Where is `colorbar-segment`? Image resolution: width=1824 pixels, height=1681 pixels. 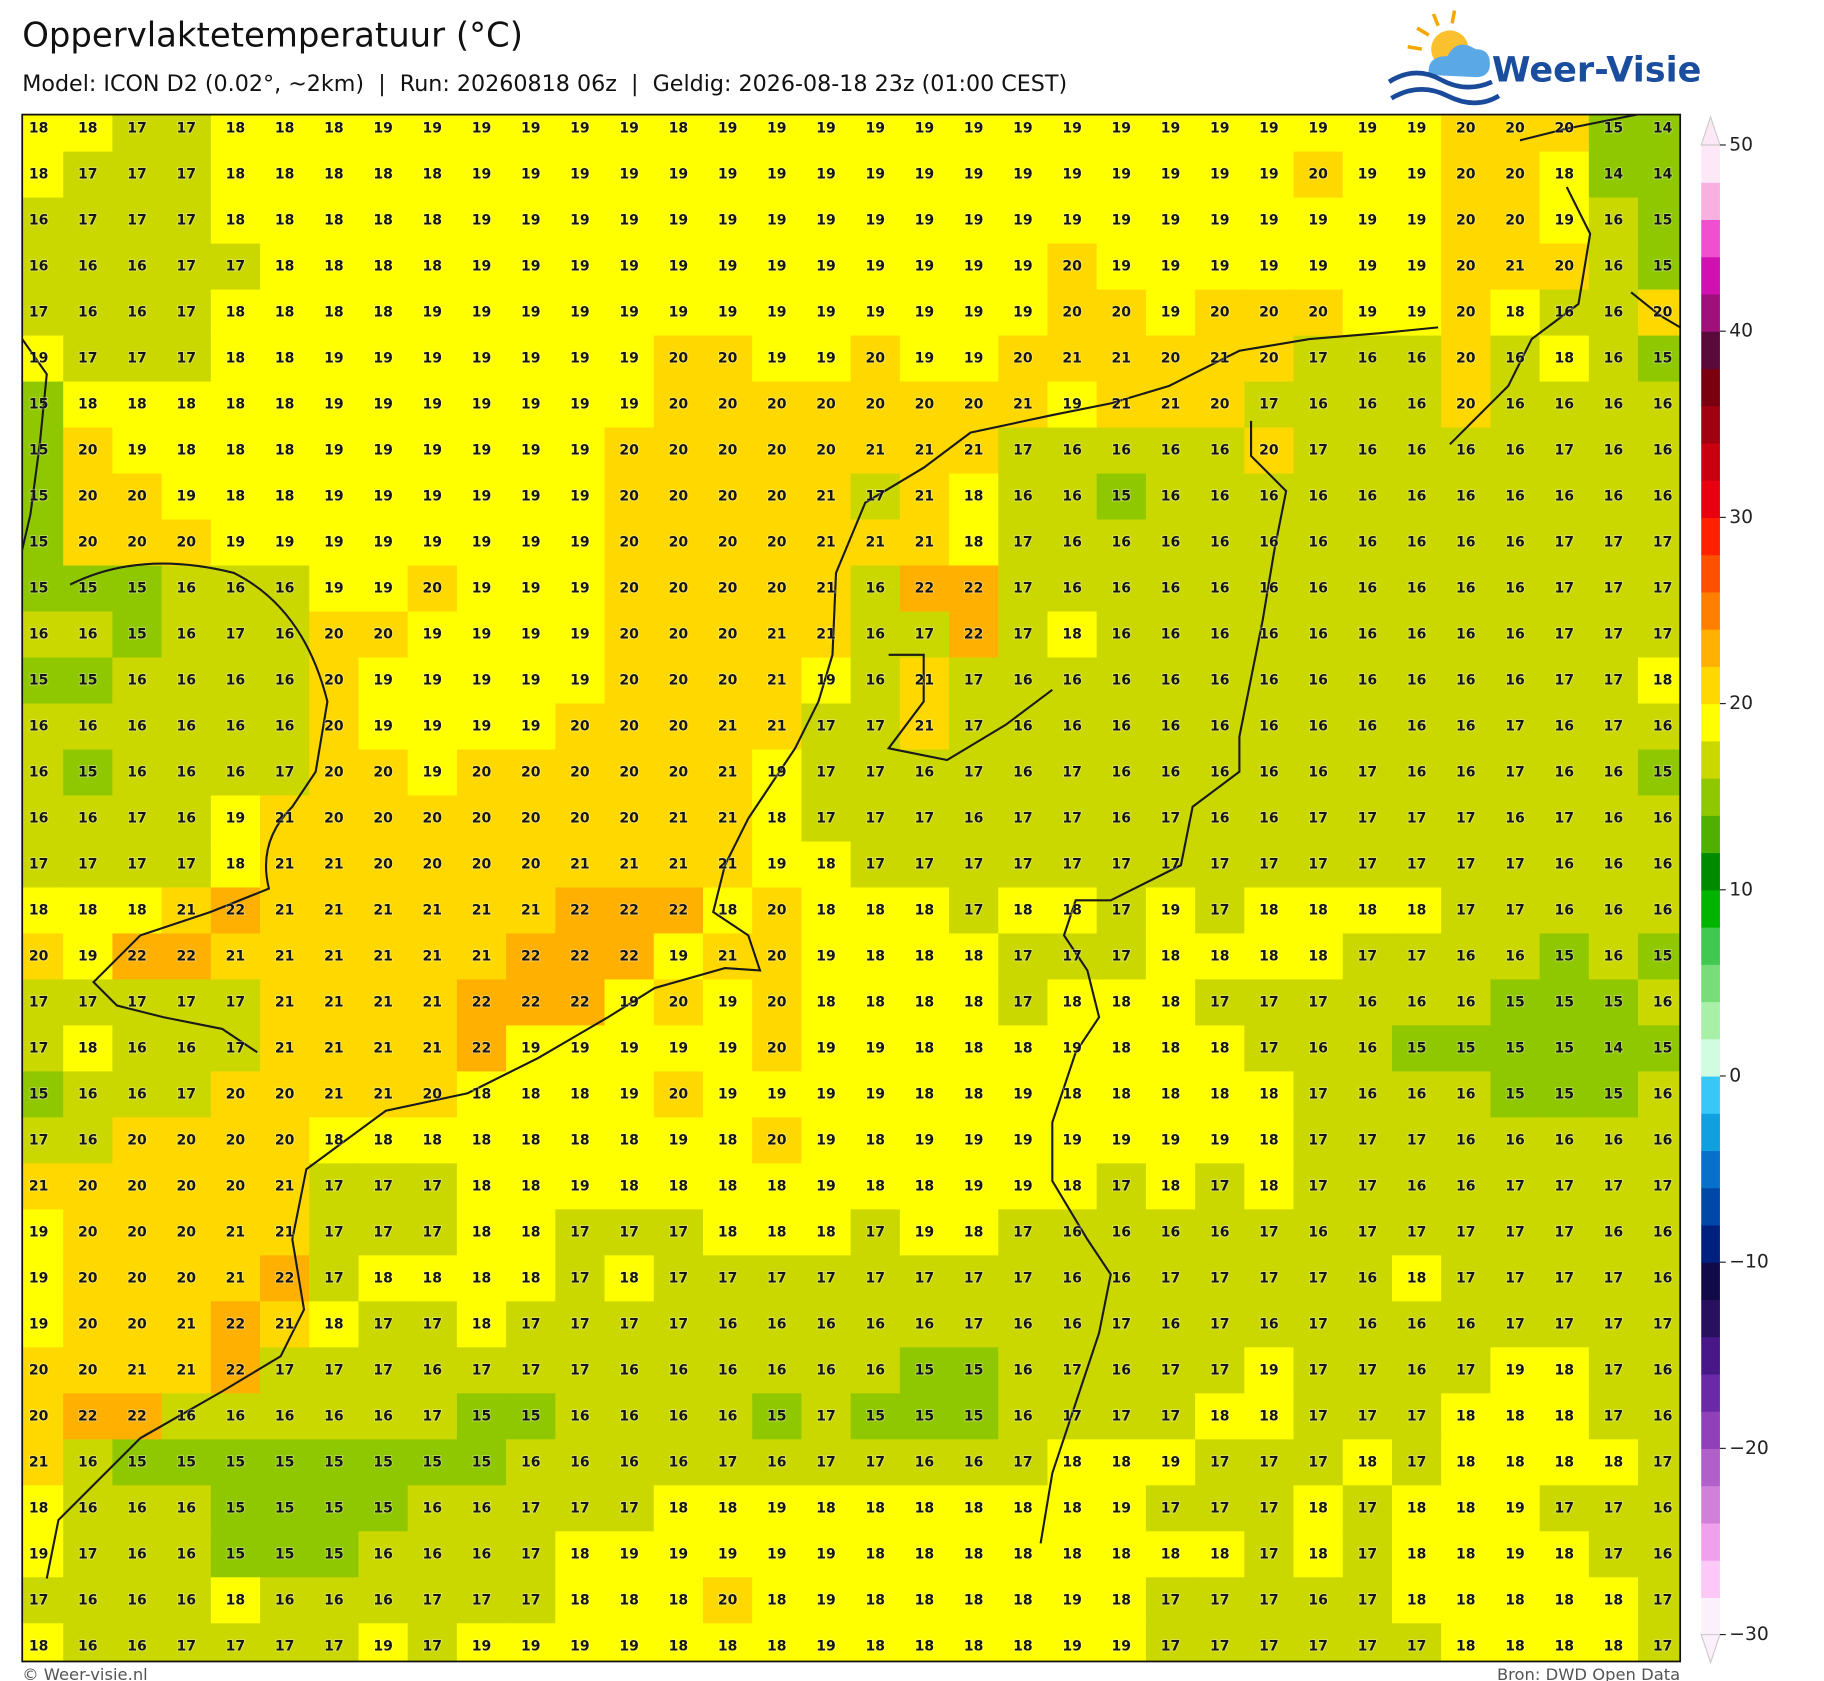 colorbar-segment is located at coordinates (1710, 1206).